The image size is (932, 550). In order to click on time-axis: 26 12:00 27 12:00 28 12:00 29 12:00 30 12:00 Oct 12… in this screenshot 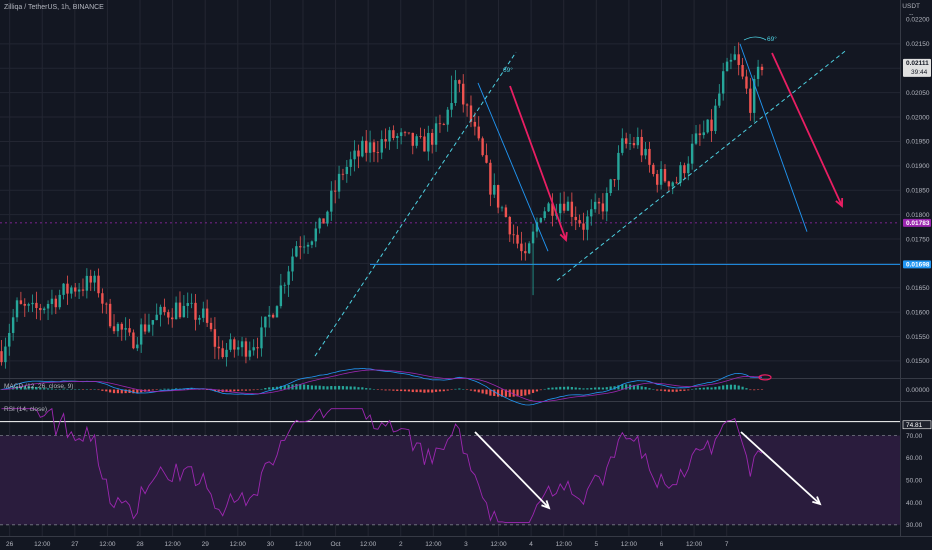, I will do `click(367, 544)`.